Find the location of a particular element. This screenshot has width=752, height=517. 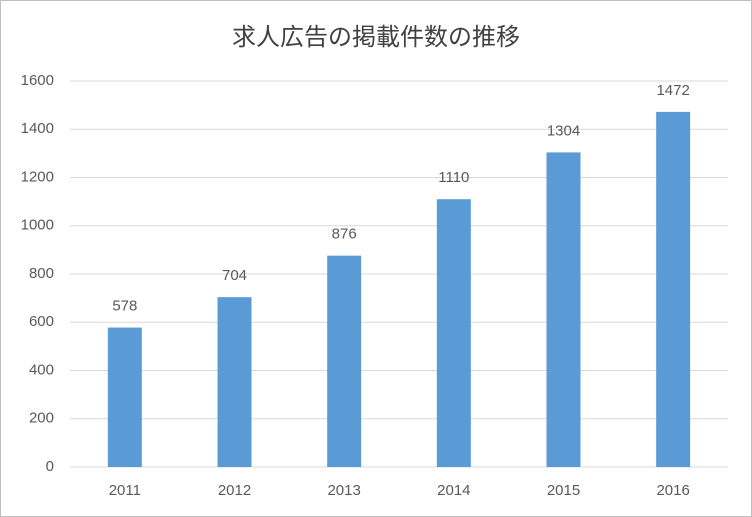

x-tick-label: 2016 is located at coordinates (672, 490).